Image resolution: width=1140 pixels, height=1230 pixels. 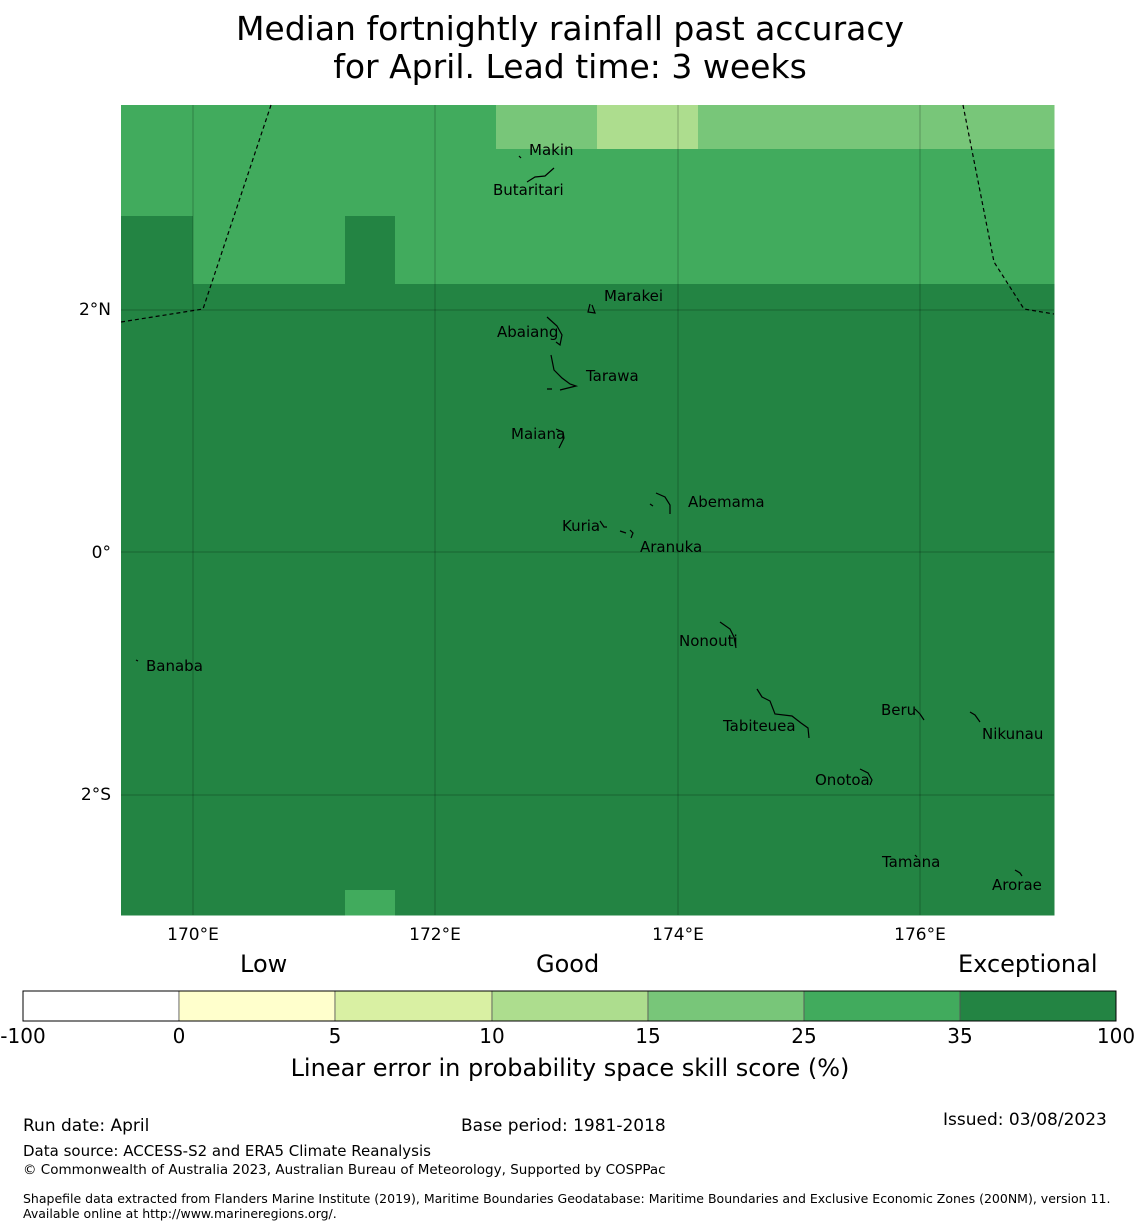 I want to click on island-aranuka, so click(x=626, y=534).